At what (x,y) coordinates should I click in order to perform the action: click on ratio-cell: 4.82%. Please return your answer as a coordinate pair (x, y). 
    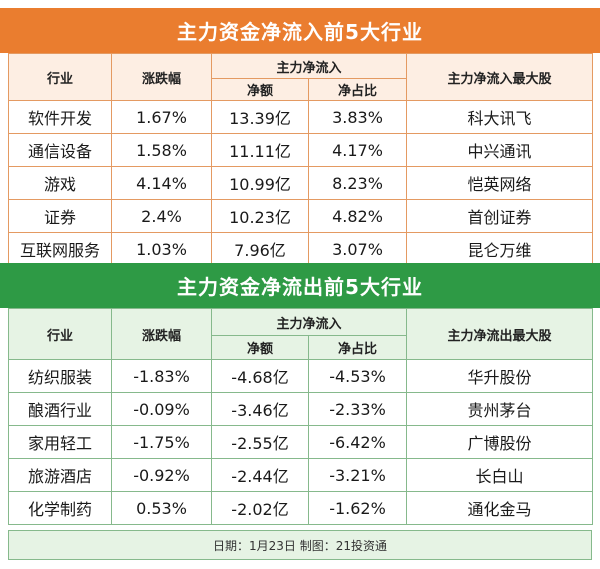
    Looking at the image, I should click on (357, 216).